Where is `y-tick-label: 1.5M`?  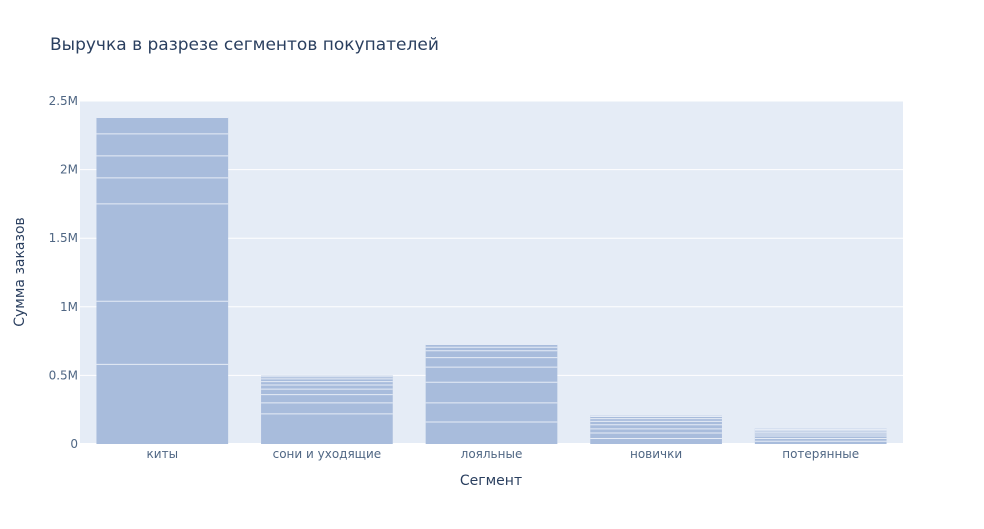 y-tick-label: 1.5M is located at coordinates (63, 238).